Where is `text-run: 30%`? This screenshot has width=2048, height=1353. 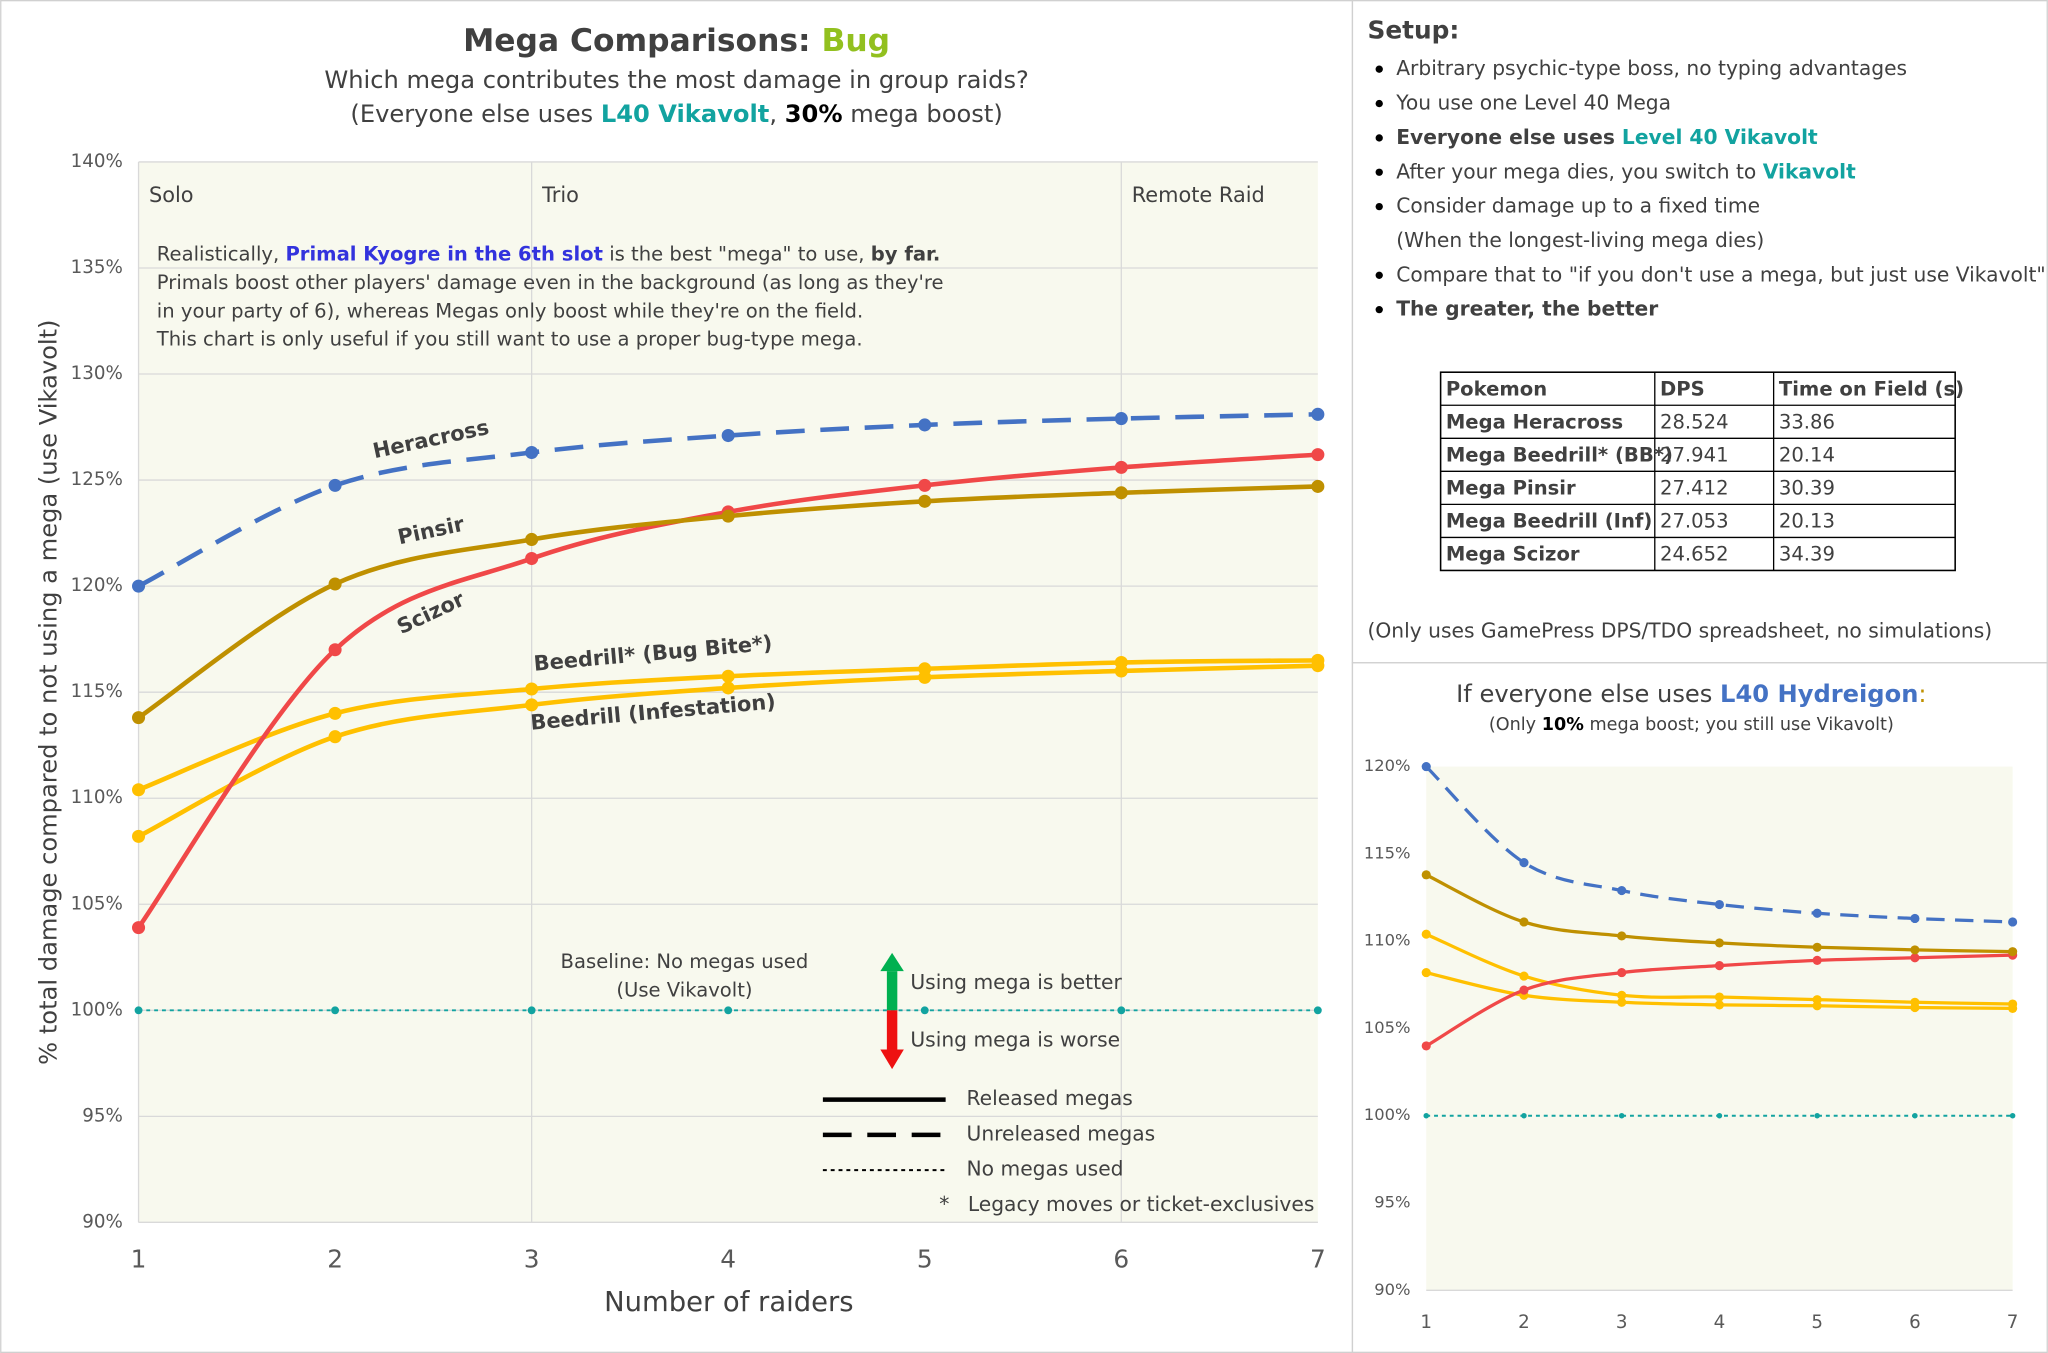 text-run: 30% is located at coordinates (814, 114).